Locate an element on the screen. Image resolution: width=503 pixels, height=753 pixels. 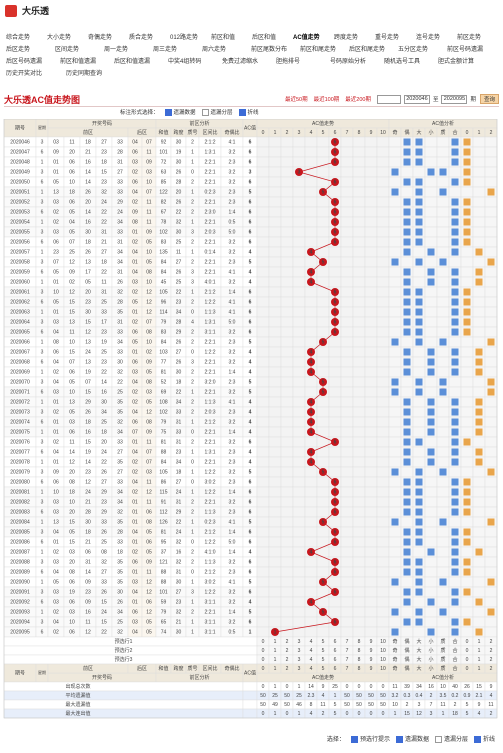
nav-link: AC值走势 is located at coordinates (306, 37).